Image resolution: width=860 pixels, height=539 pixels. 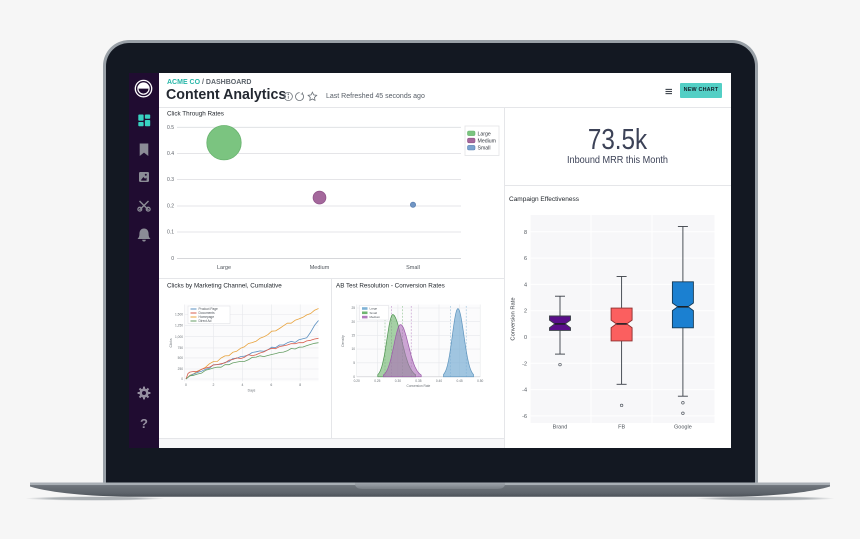 I want to click on svg-text: Google, so click(x=683, y=428).